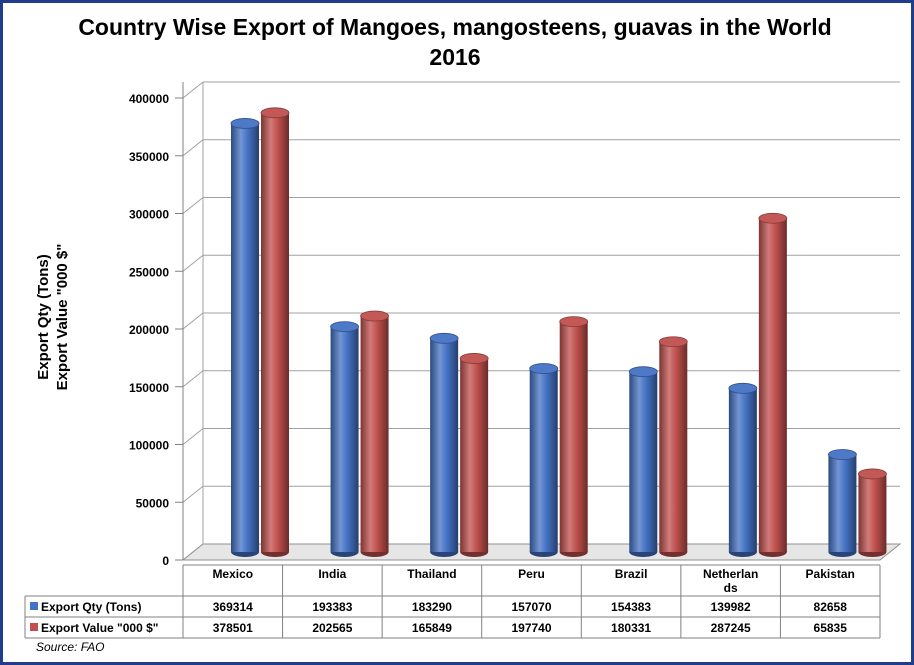 The width and height of the screenshot is (914, 665). I want to click on data-label: 180331, so click(631, 628).